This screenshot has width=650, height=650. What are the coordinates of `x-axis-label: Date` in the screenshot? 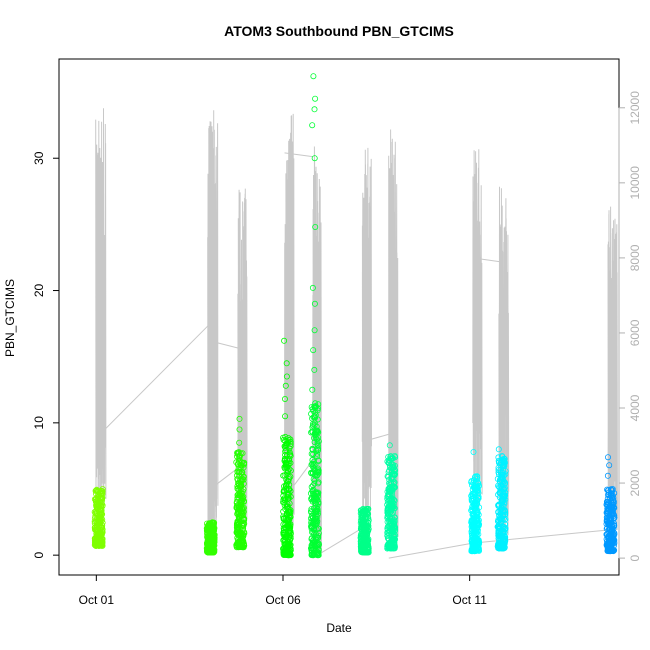 It's located at (339, 628).